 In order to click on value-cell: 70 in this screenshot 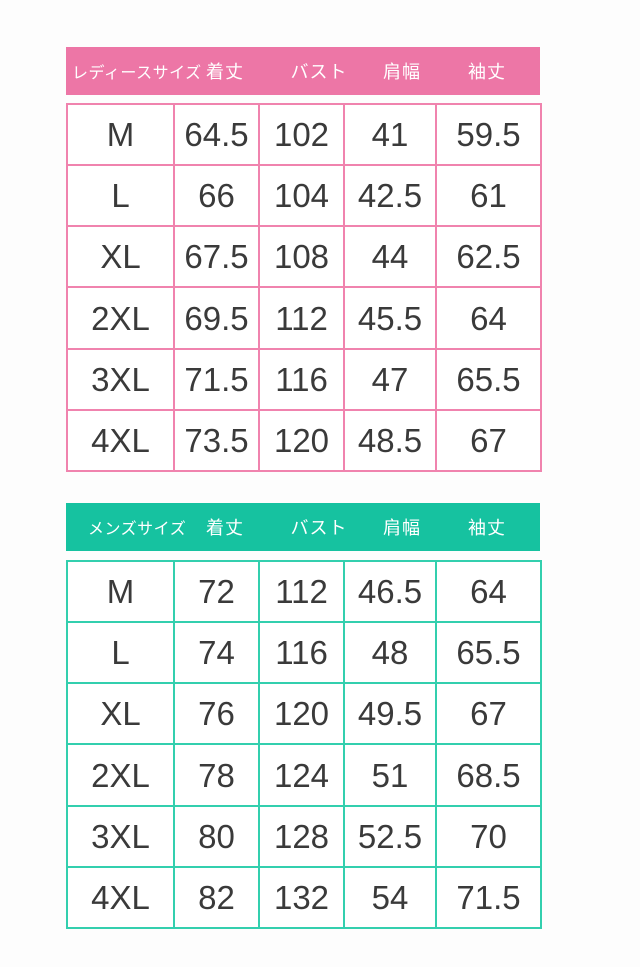, I will do `click(488, 836)`.